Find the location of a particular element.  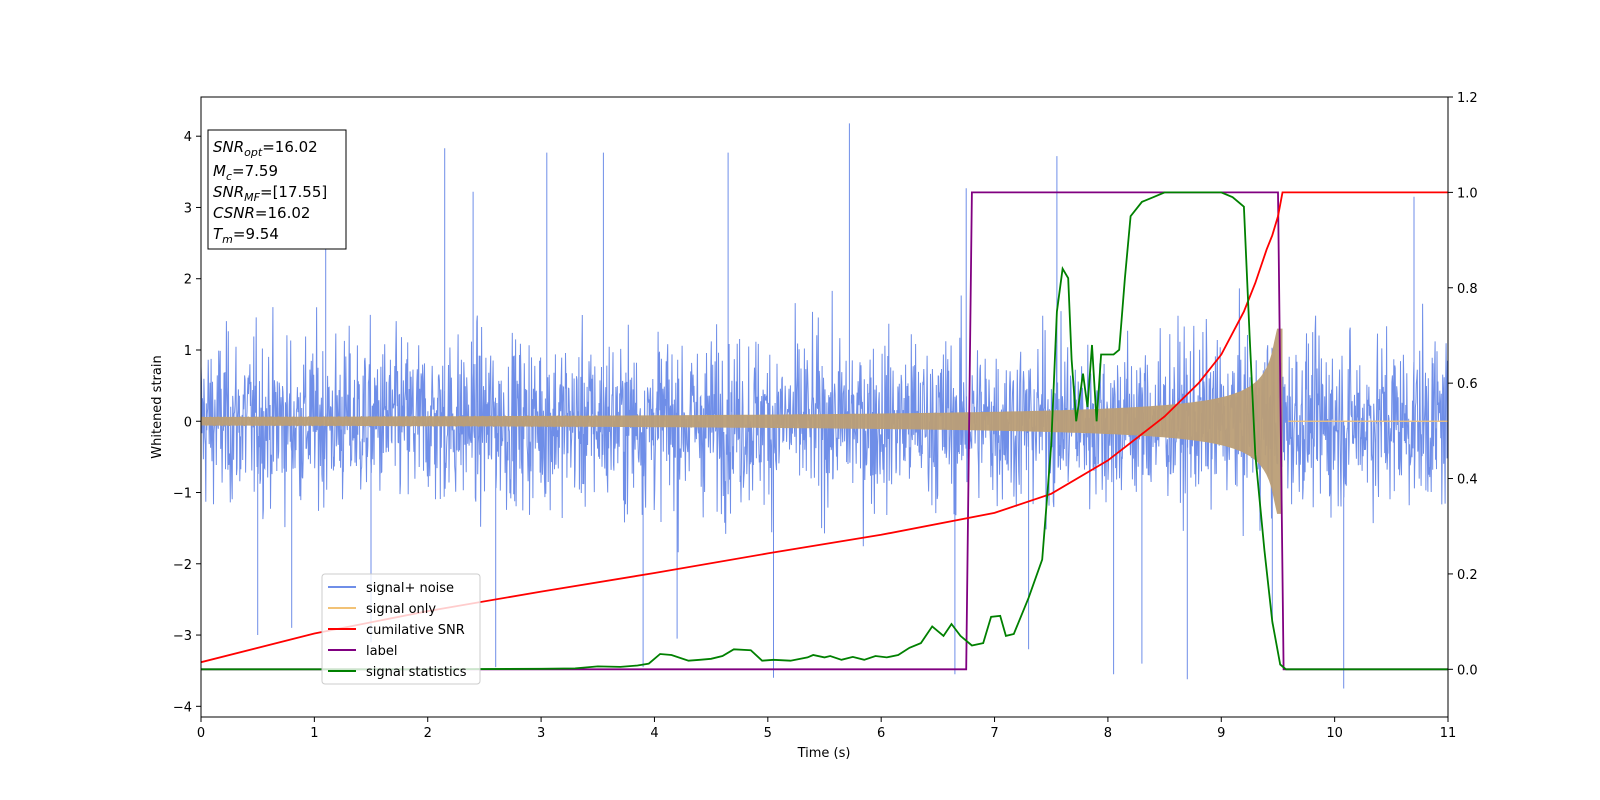

y-tick-label: −1 is located at coordinates (182, 494).